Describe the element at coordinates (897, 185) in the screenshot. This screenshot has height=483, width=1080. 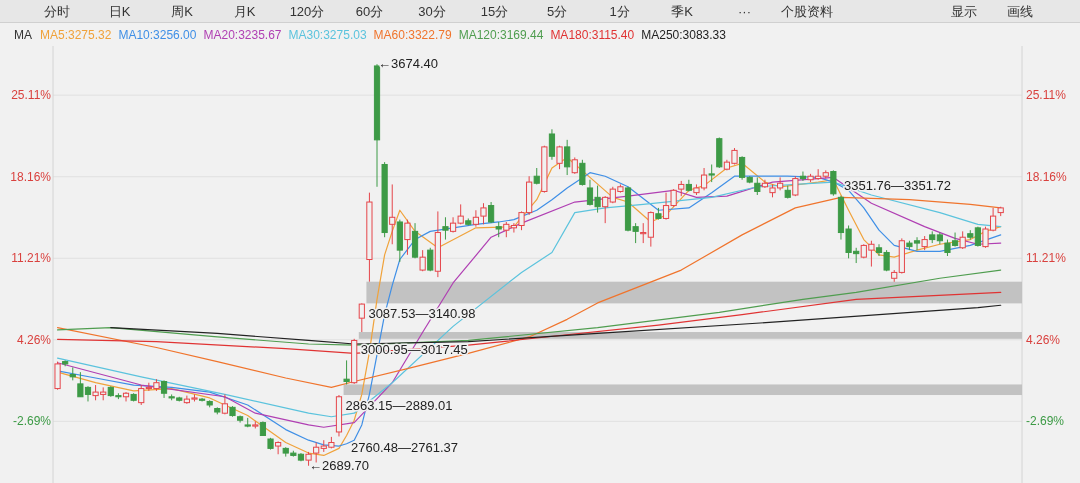
I see `annotation: 3351.76—3351.72` at that location.